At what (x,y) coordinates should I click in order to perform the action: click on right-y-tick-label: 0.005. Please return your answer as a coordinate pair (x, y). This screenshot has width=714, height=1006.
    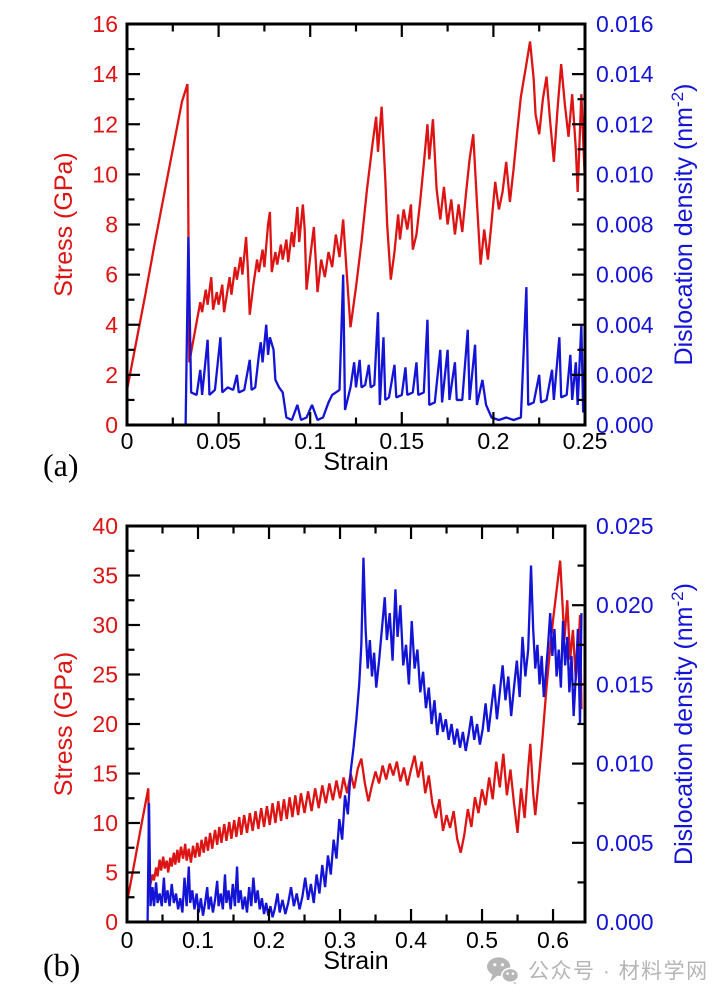
    Looking at the image, I should click on (625, 843).